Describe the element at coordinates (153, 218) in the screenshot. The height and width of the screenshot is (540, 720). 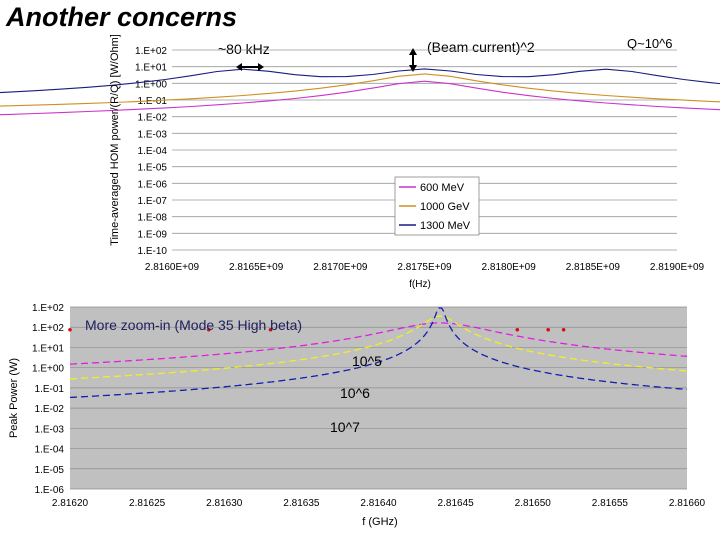
I see `top-y-tick: 1.E-08` at that location.